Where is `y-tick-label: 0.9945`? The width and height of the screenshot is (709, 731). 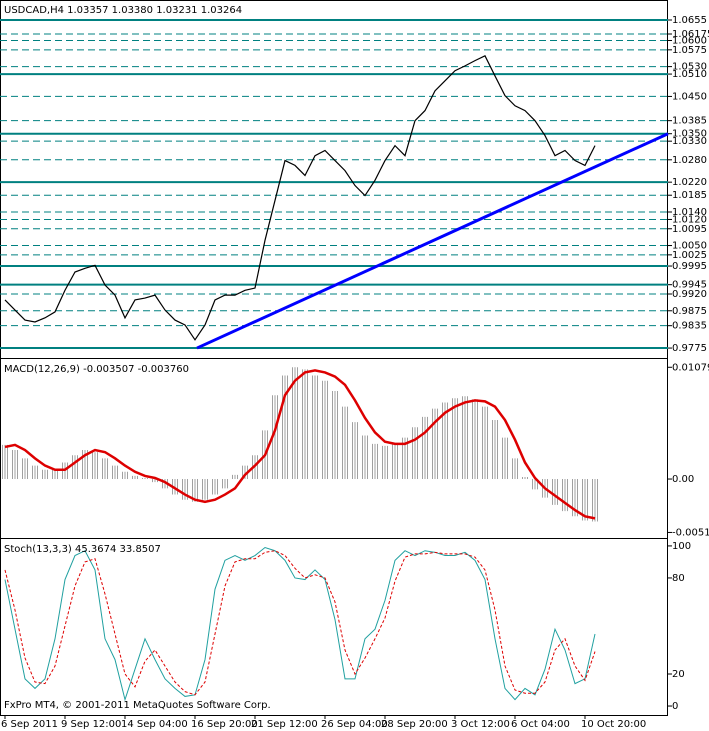
y-tick-label: 0.9945 is located at coordinates (689, 285).